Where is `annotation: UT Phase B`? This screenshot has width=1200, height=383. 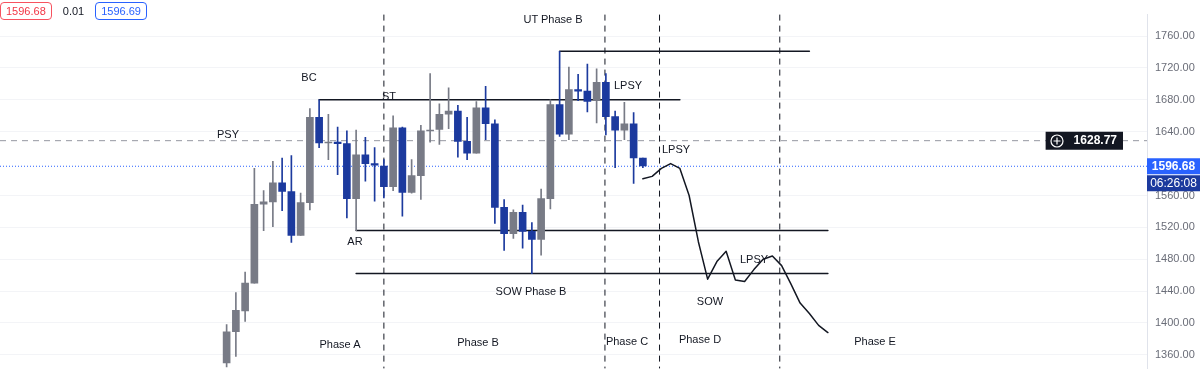 annotation: UT Phase B is located at coordinates (553, 19).